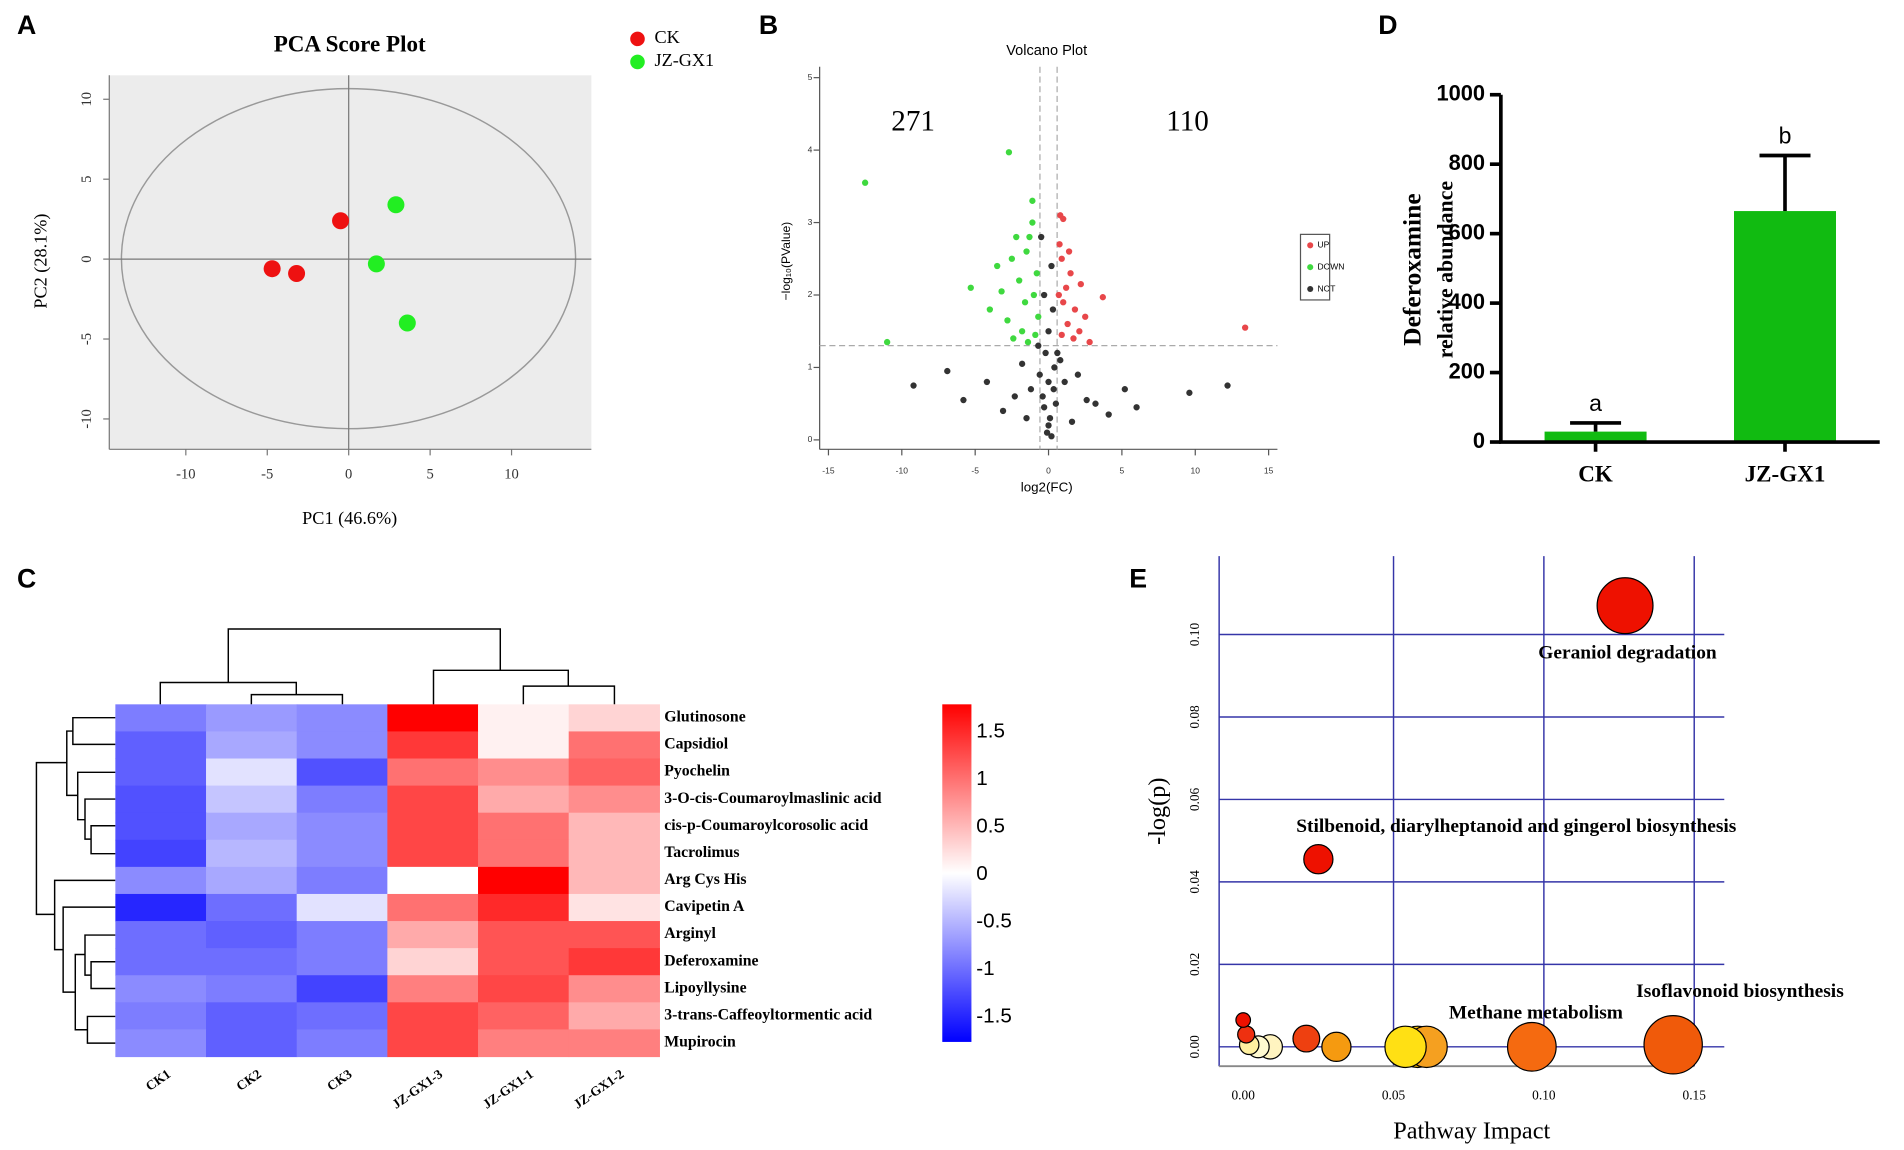  I want to click on x-tick-label: 15, so click(1269, 470).